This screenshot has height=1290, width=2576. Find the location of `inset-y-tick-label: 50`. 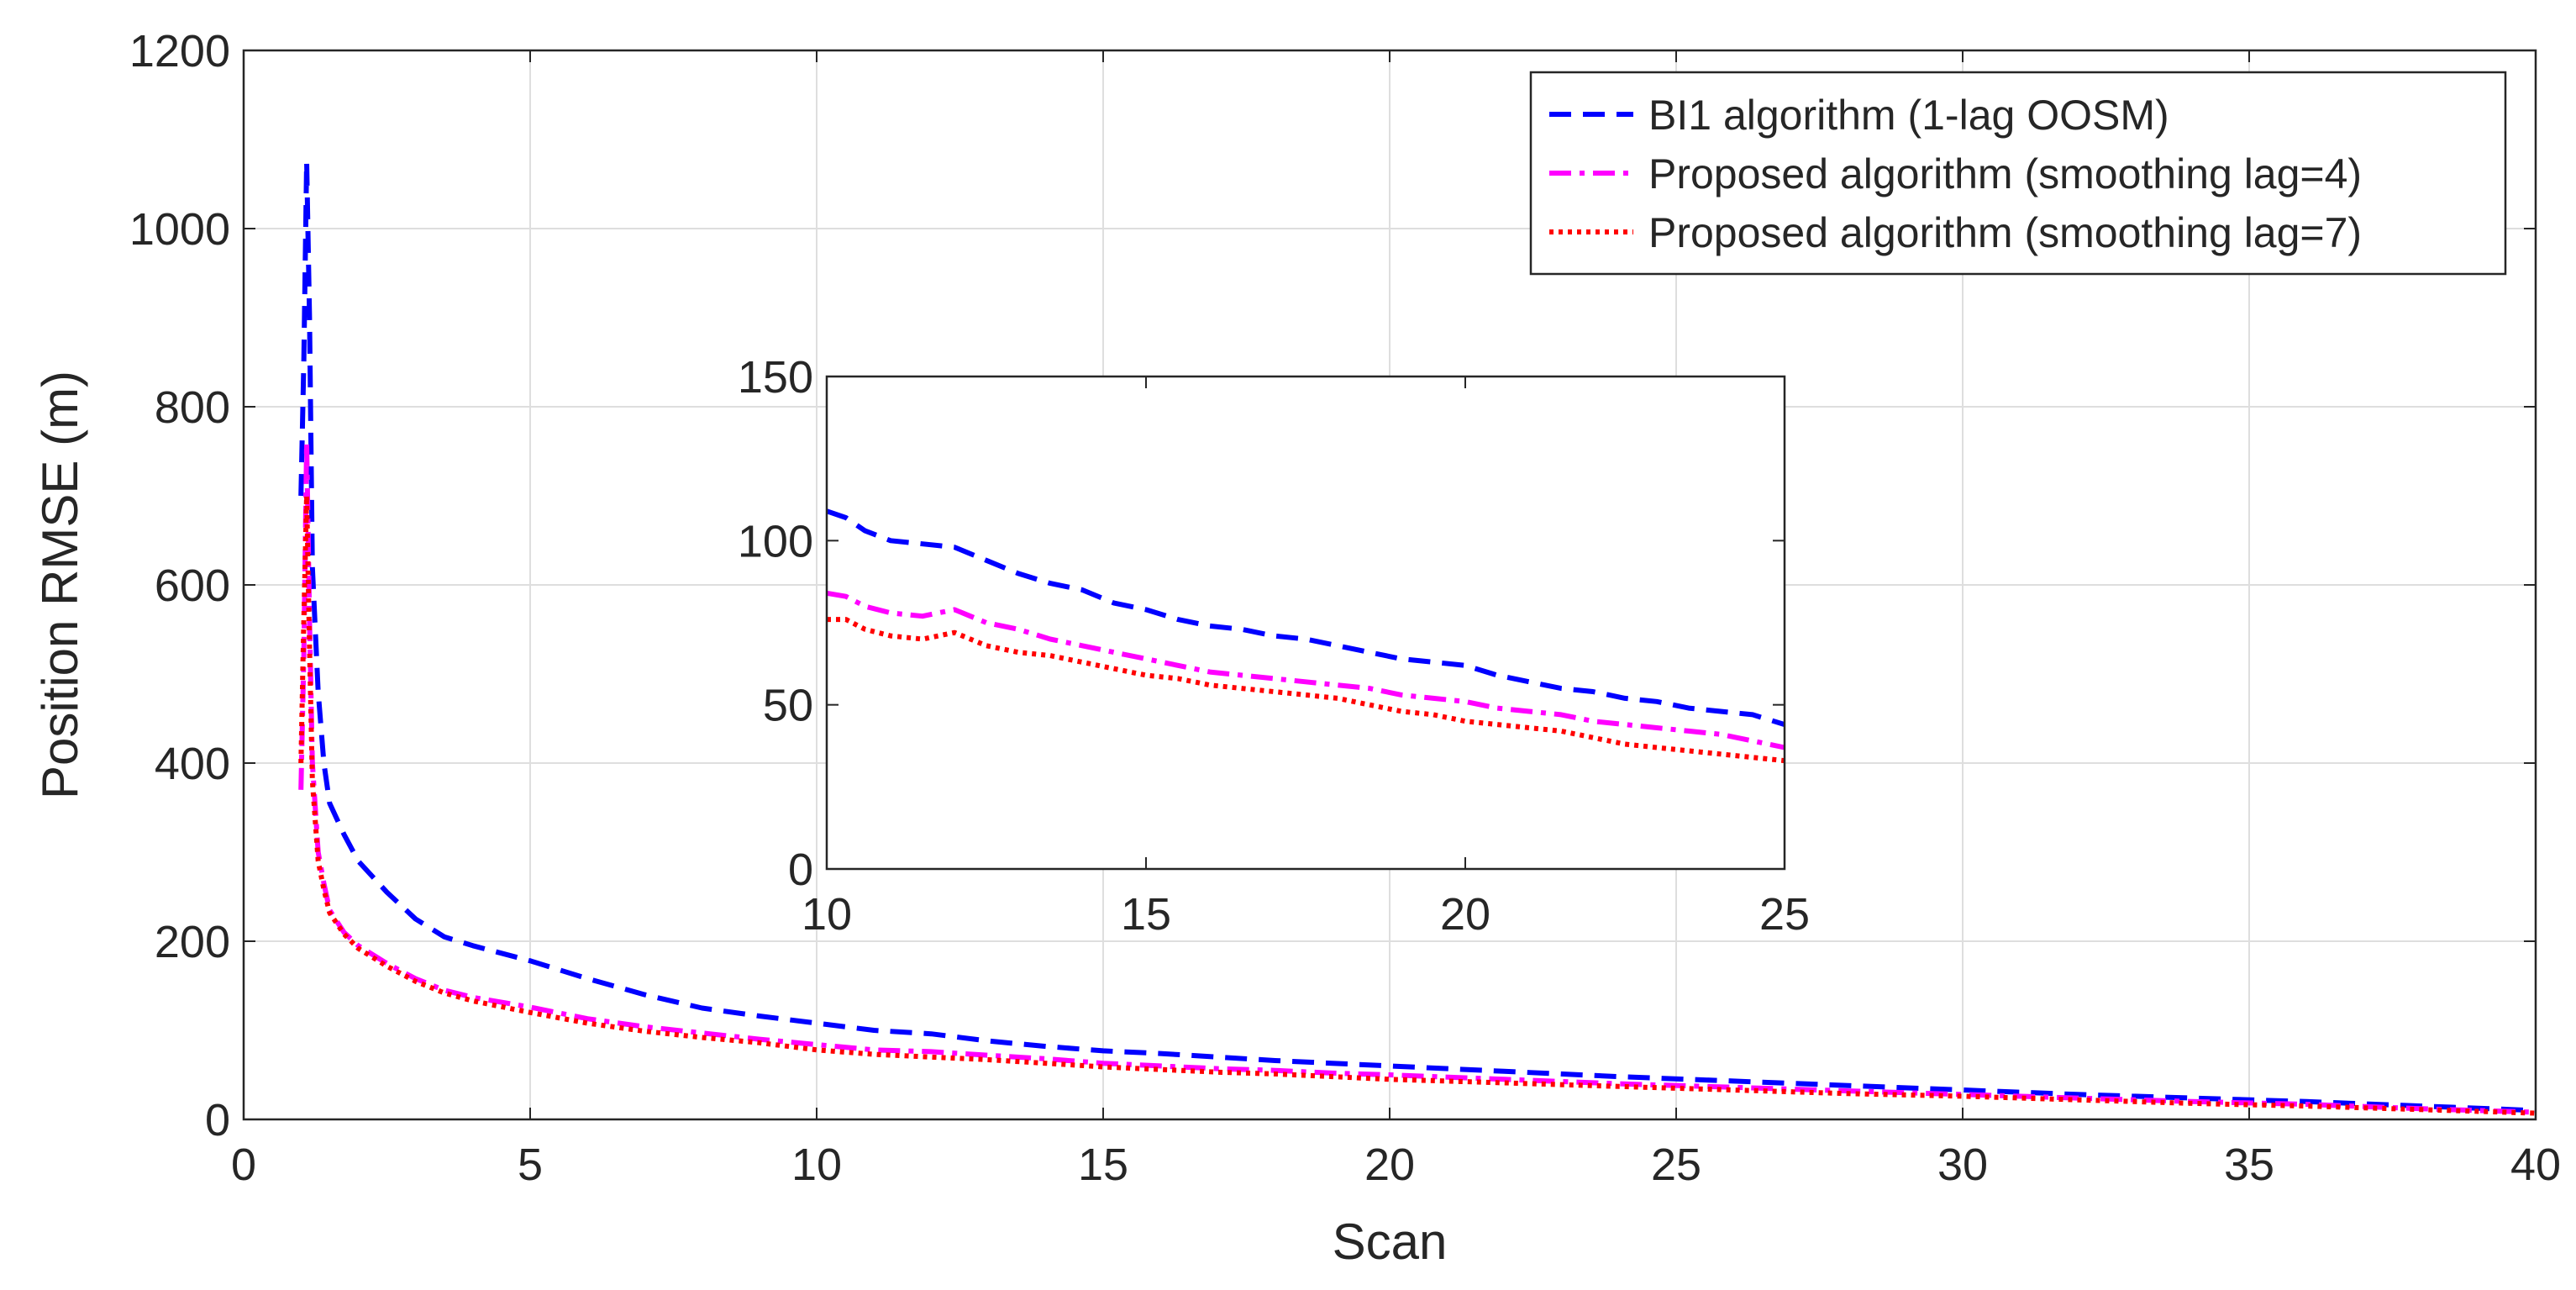

inset-y-tick-label: 50 is located at coordinates (788, 706).